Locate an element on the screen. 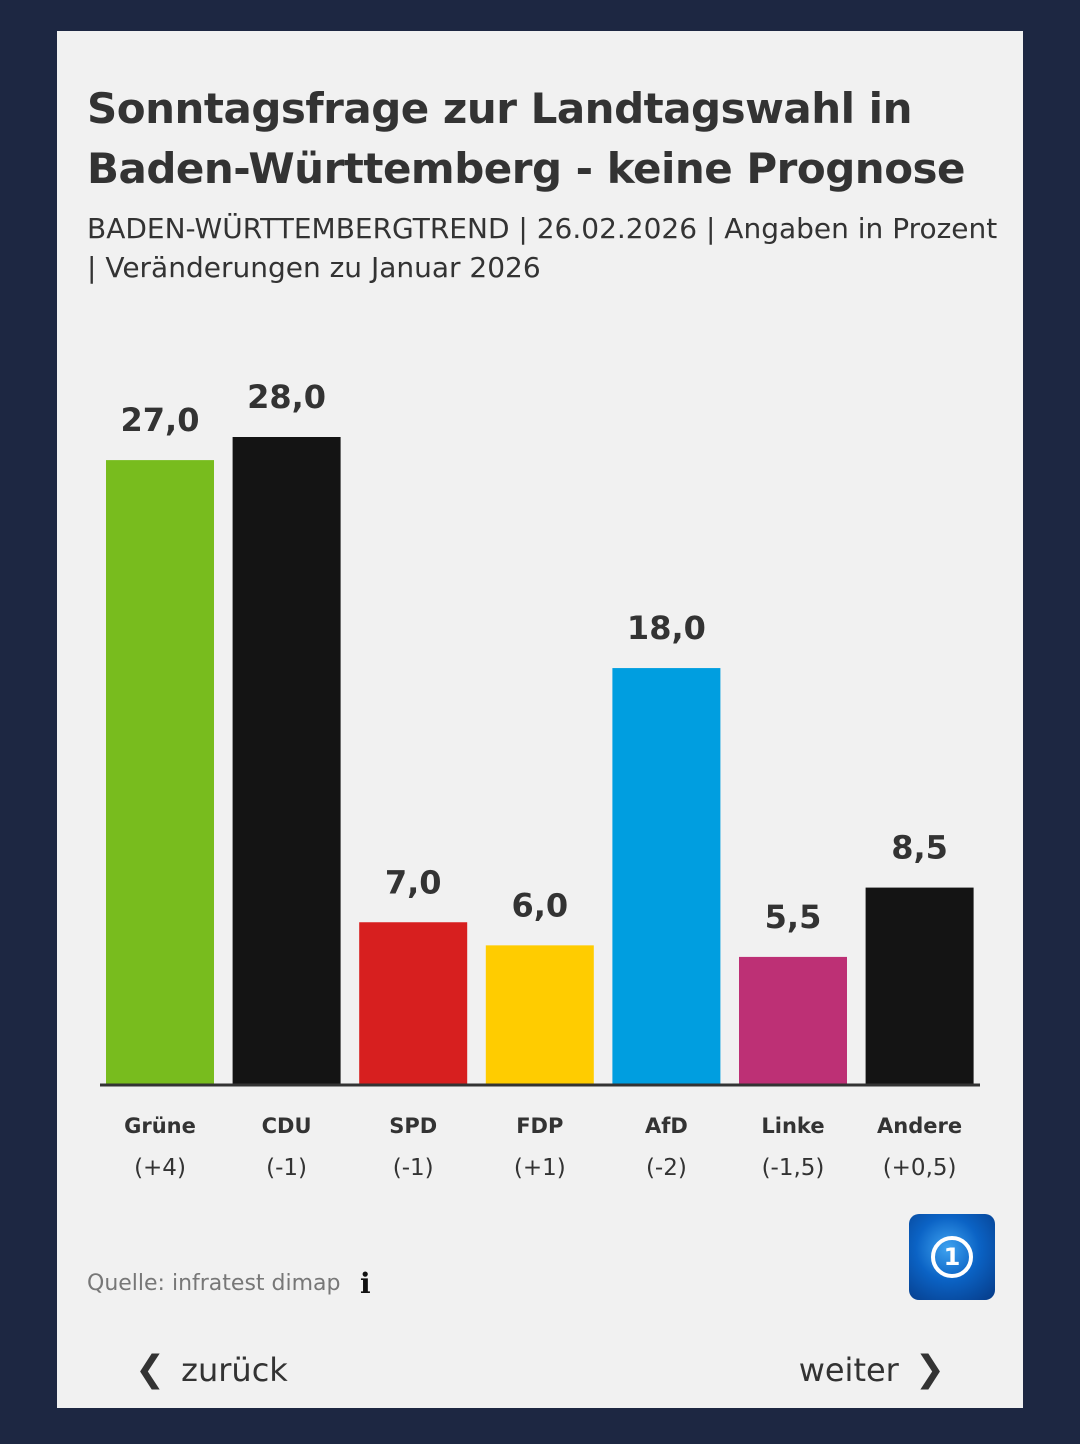  tagesschau-logo: 1 is located at coordinates (952, 1257).